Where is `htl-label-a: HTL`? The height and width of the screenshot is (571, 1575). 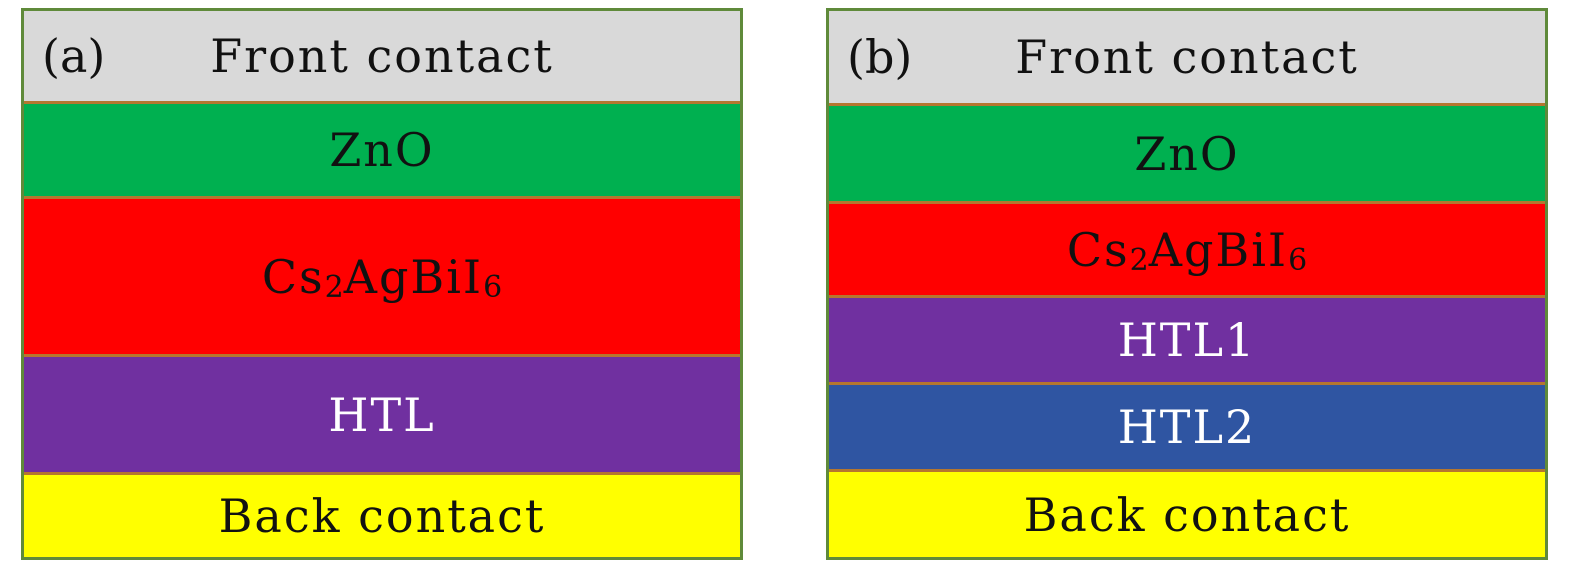
htl-label-a: HTL is located at coordinates (382, 414).